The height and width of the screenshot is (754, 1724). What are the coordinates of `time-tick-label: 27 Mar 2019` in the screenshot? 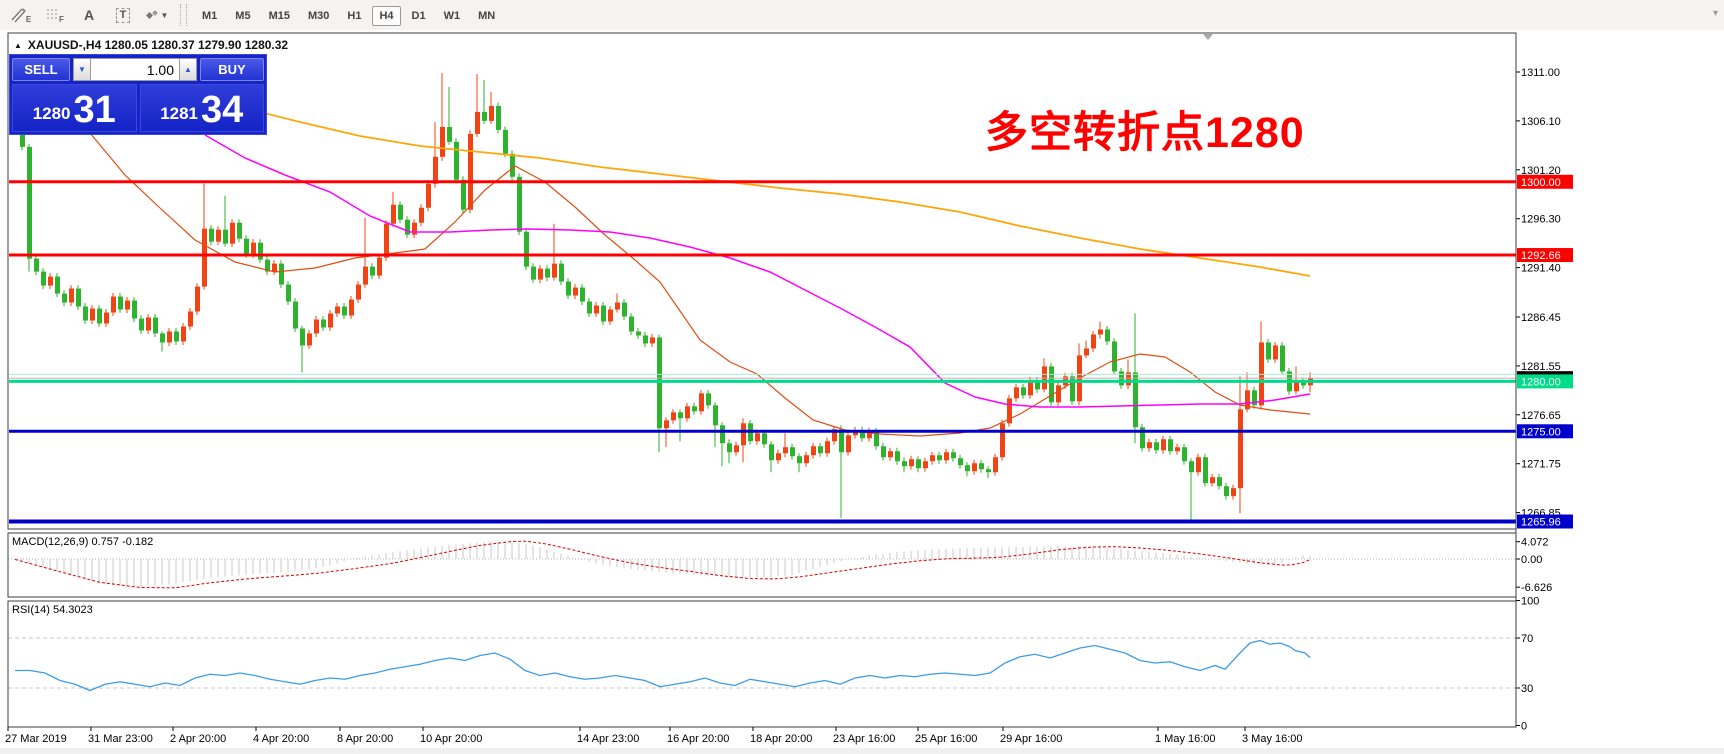 It's located at (36, 739).